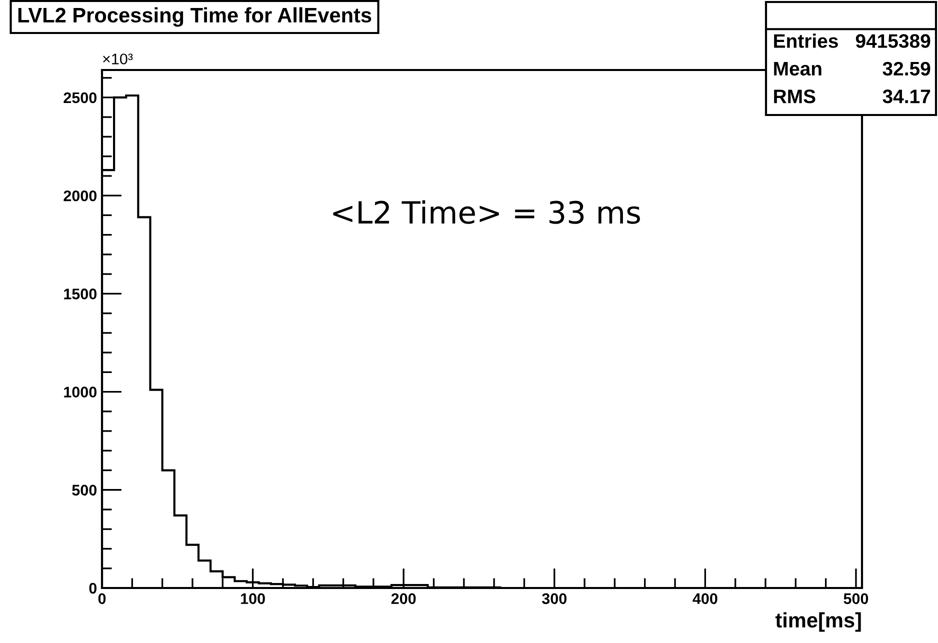 The height and width of the screenshot is (643, 938). What do you see at coordinates (795, 97) in the screenshot?
I see `annotation: RMS` at bounding box center [795, 97].